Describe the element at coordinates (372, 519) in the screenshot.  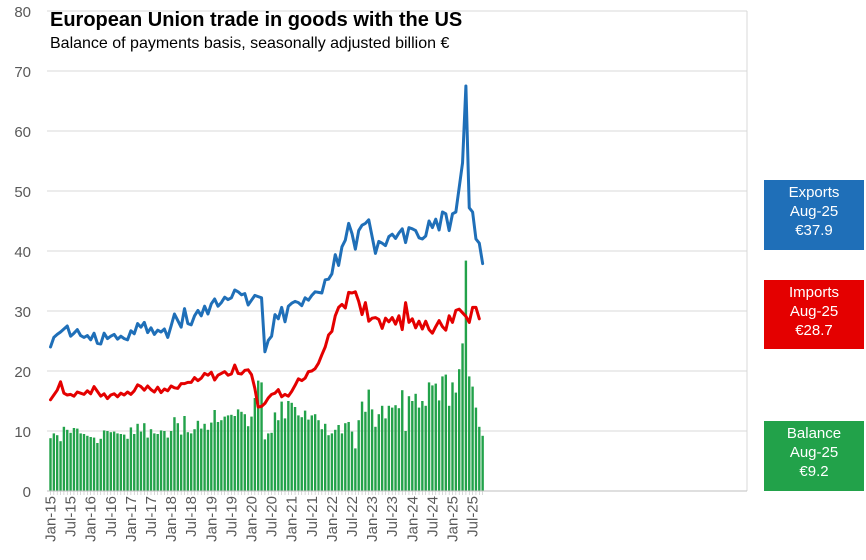
I see `x-tick-label: Jan-23` at that location.